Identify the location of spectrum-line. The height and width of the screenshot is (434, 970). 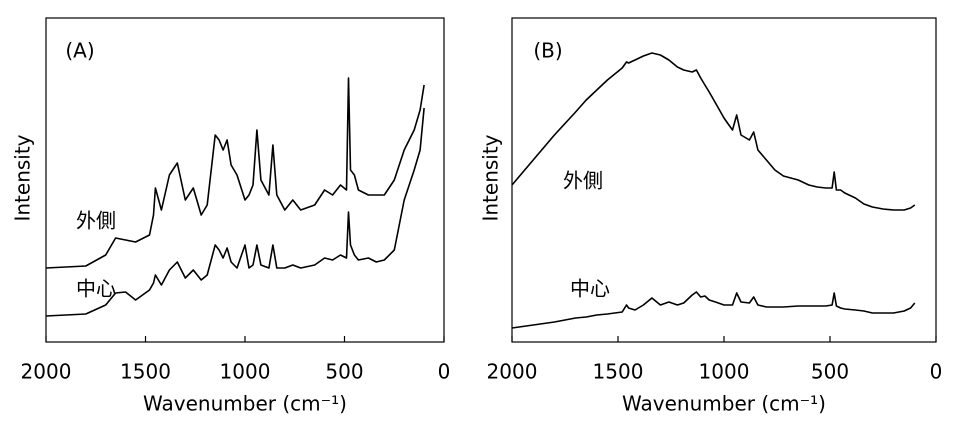
(713, 310).